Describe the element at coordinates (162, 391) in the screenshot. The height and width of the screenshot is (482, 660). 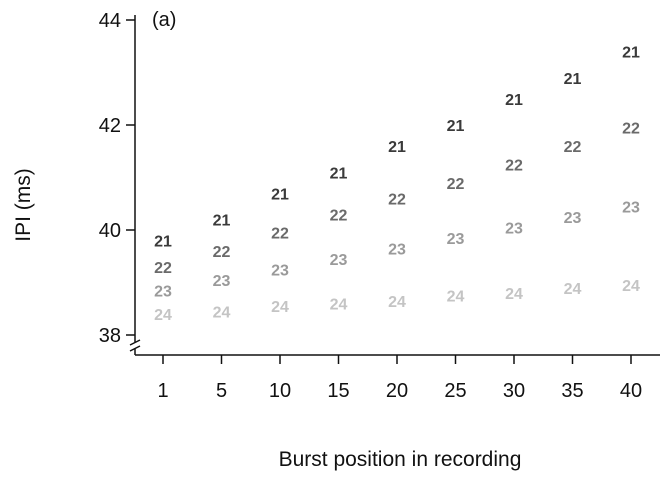
I see `x-tick-label: 1` at that location.